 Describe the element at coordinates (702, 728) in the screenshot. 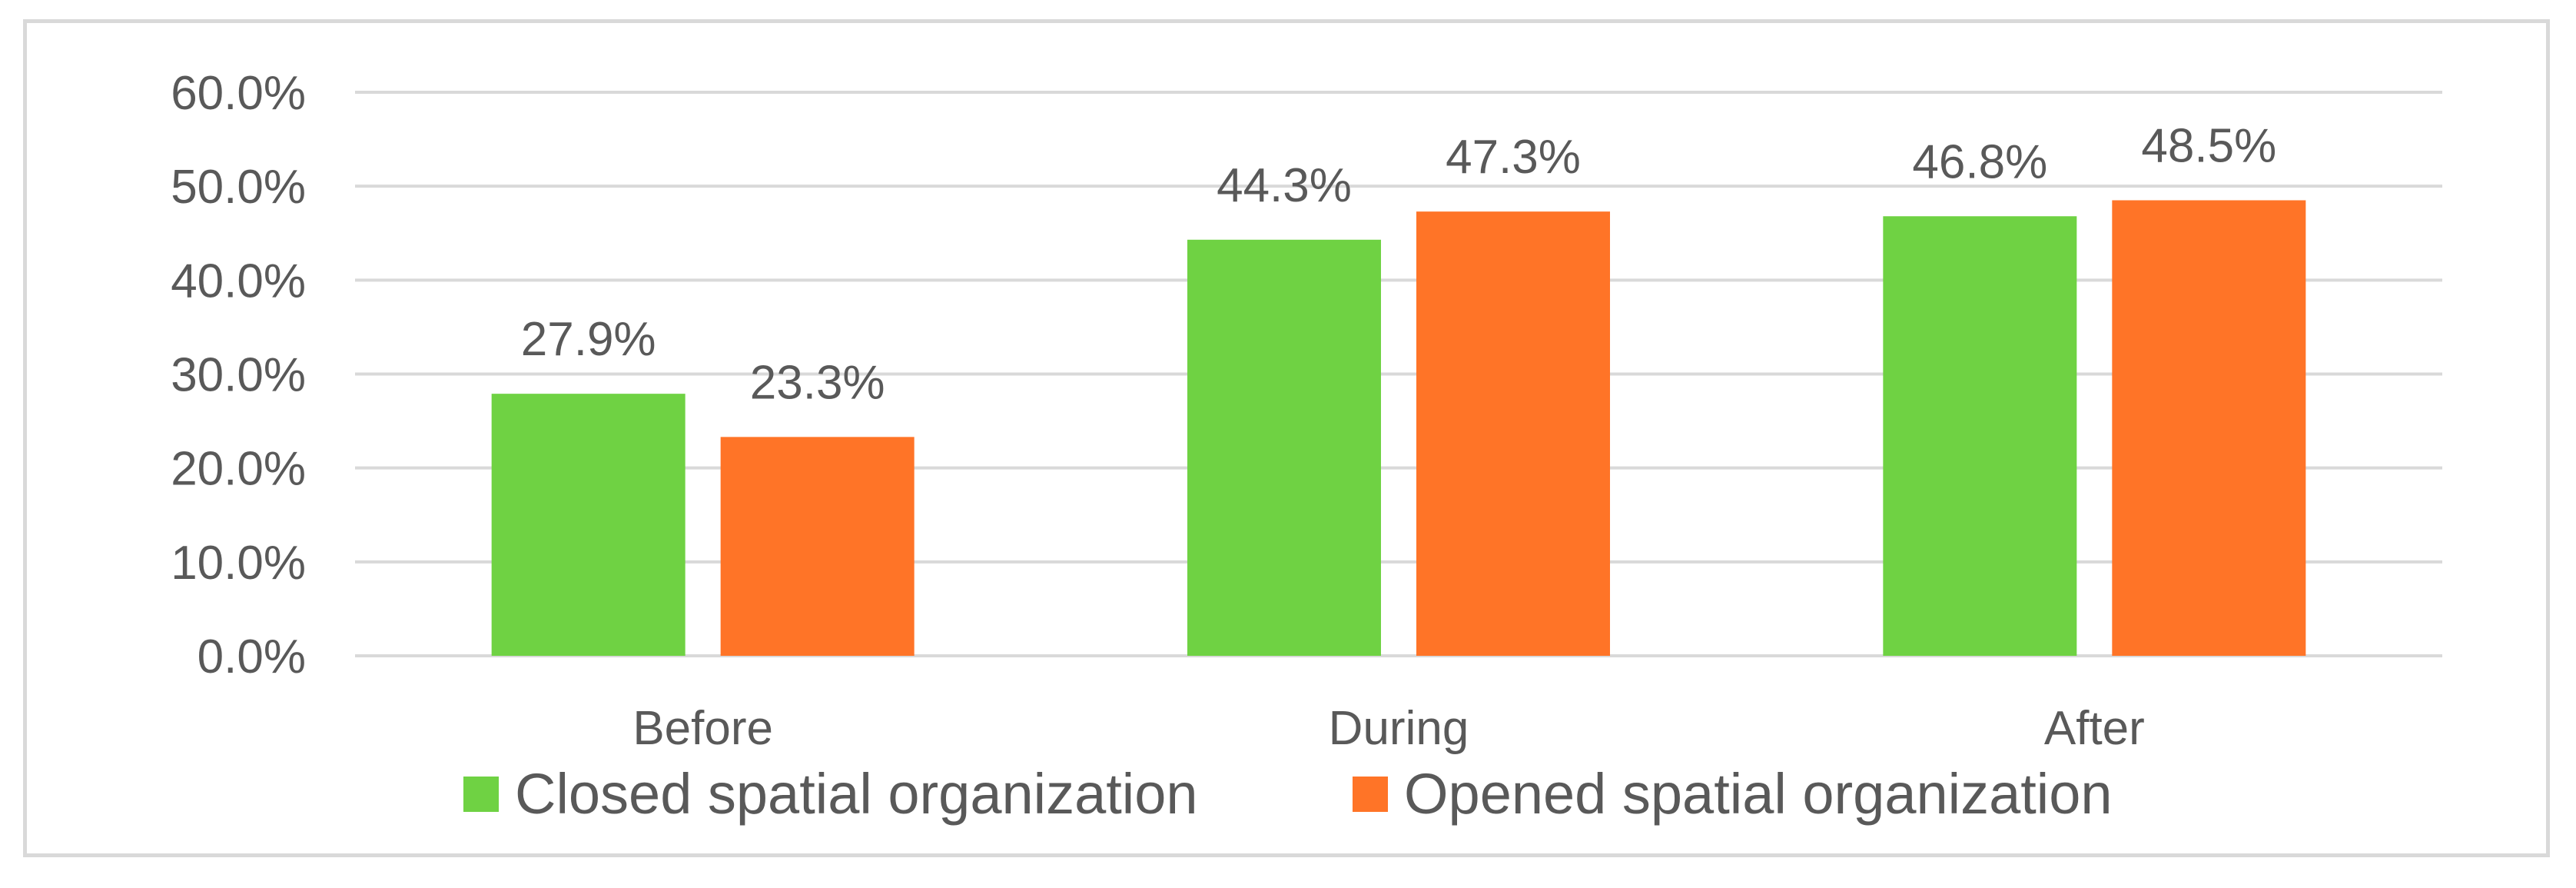

I see `x-tick-label: Before` at that location.